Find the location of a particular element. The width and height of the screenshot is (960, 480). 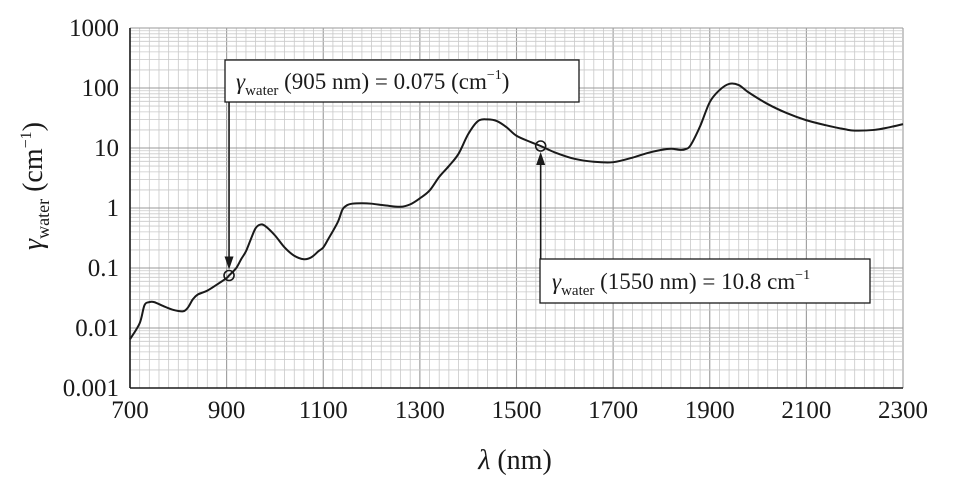

y-tick-label: 0.1 is located at coordinates (103, 268).